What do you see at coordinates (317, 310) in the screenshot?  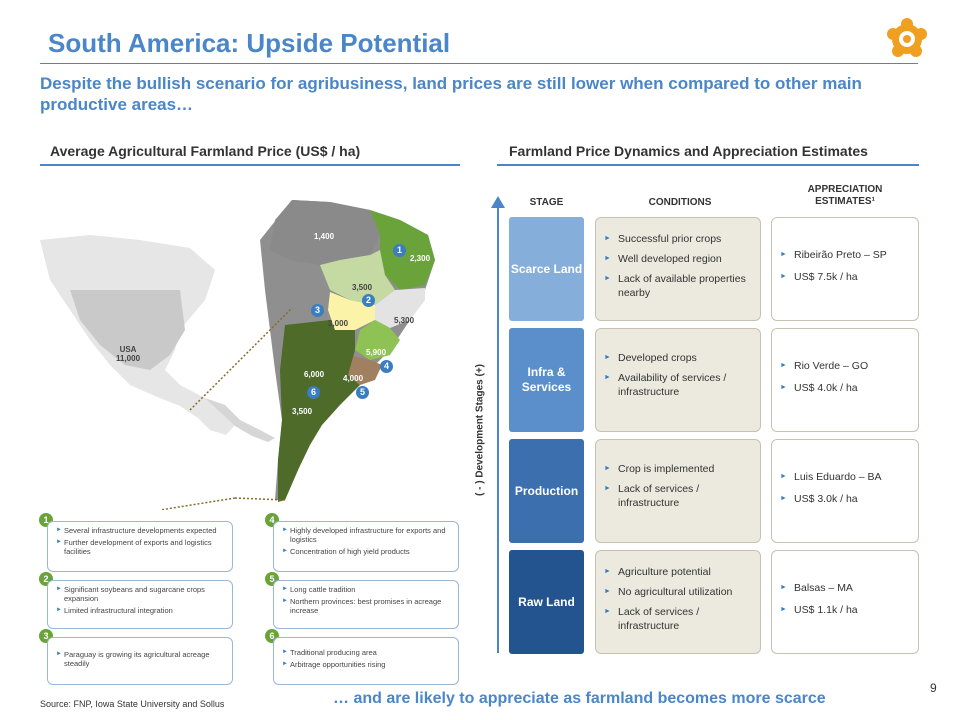 I see `map-badge-3: 3` at bounding box center [317, 310].